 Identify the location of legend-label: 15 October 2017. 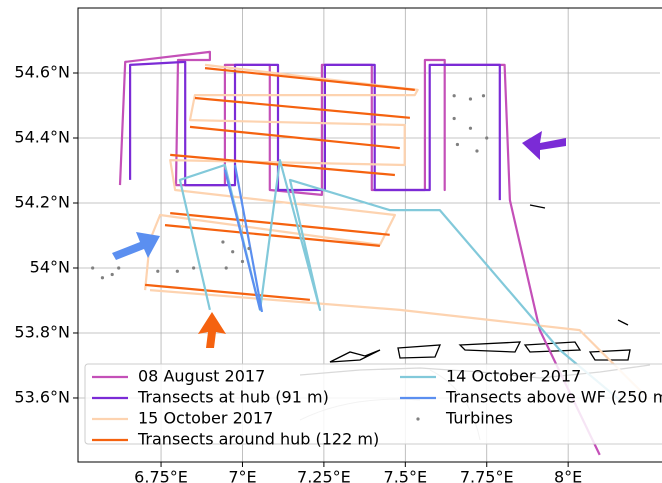
(205, 418).